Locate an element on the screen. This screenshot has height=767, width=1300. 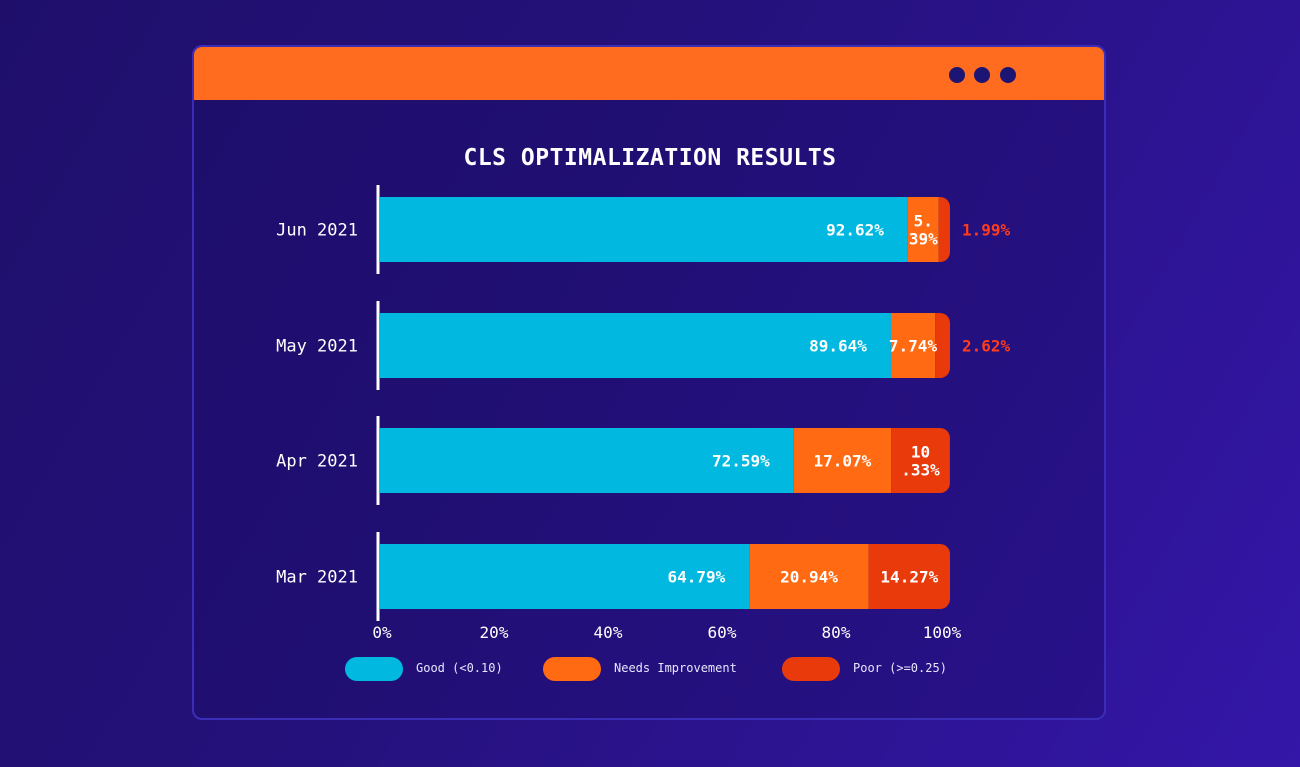
data-label: 2.62% is located at coordinates (986, 346).